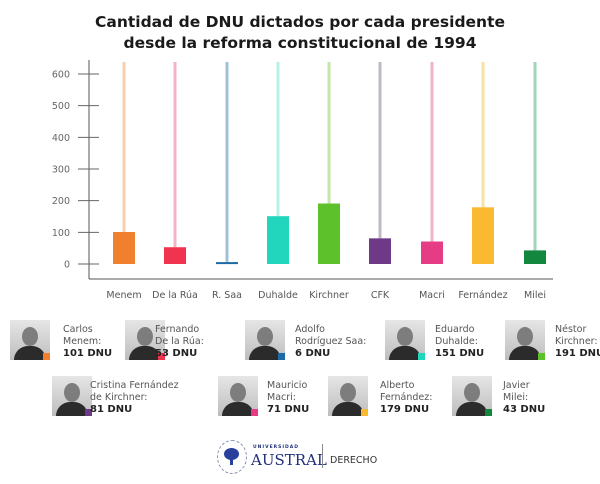  Describe the element at coordinates (227, 295) in the screenshot. I see `x-tick-label: R. Saa` at that location.